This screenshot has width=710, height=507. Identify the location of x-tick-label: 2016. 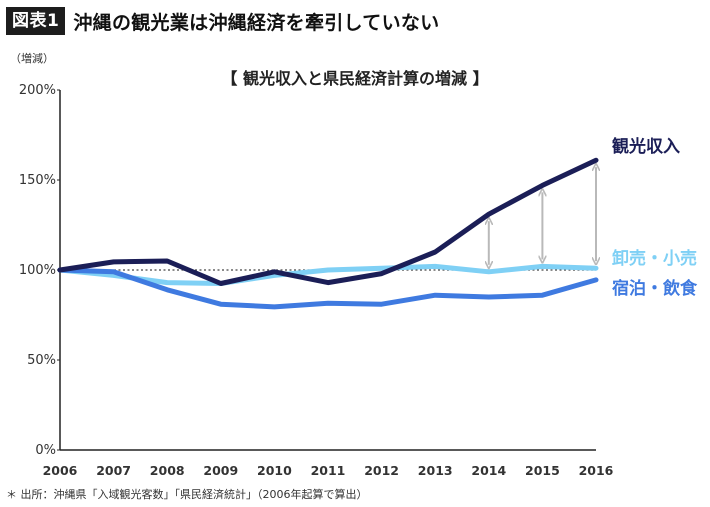
(596, 470).